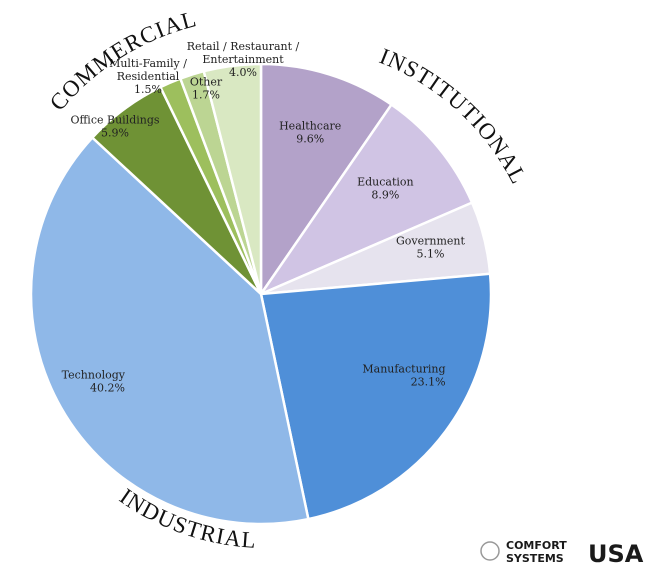  What do you see at coordinates (94, 382) in the screenshot?
I see `slice-label: Technology 40.2%` at bounding box center [94, 382].